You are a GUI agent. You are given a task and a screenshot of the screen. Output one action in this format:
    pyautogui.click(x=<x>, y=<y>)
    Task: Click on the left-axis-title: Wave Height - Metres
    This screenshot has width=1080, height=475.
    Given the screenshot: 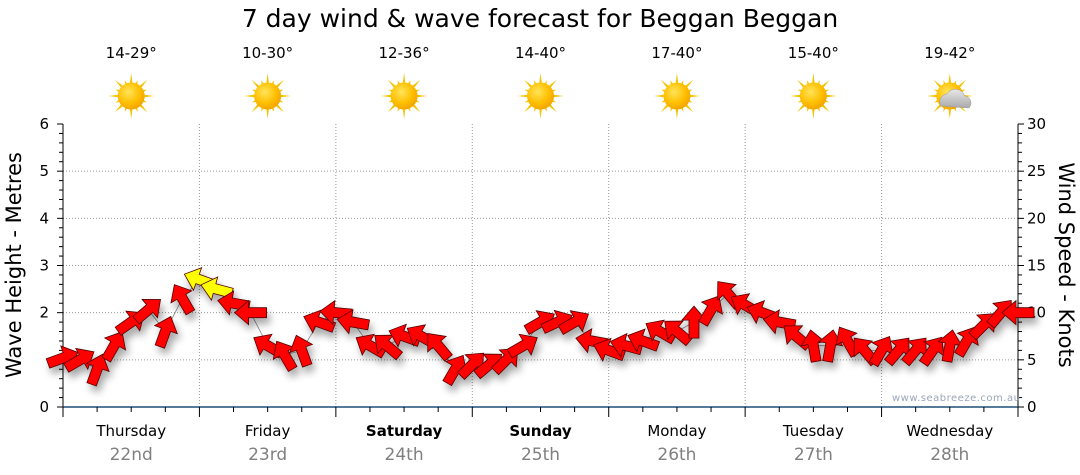 What is the action you would take?
    pyautogui.click(x=14, y=265)
    